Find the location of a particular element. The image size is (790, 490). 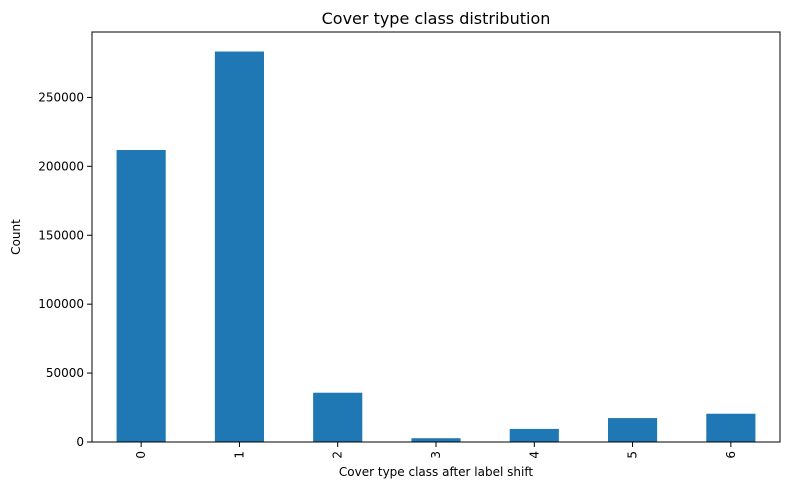

x-tick-label: 0 is located at coordinates (141, 455).